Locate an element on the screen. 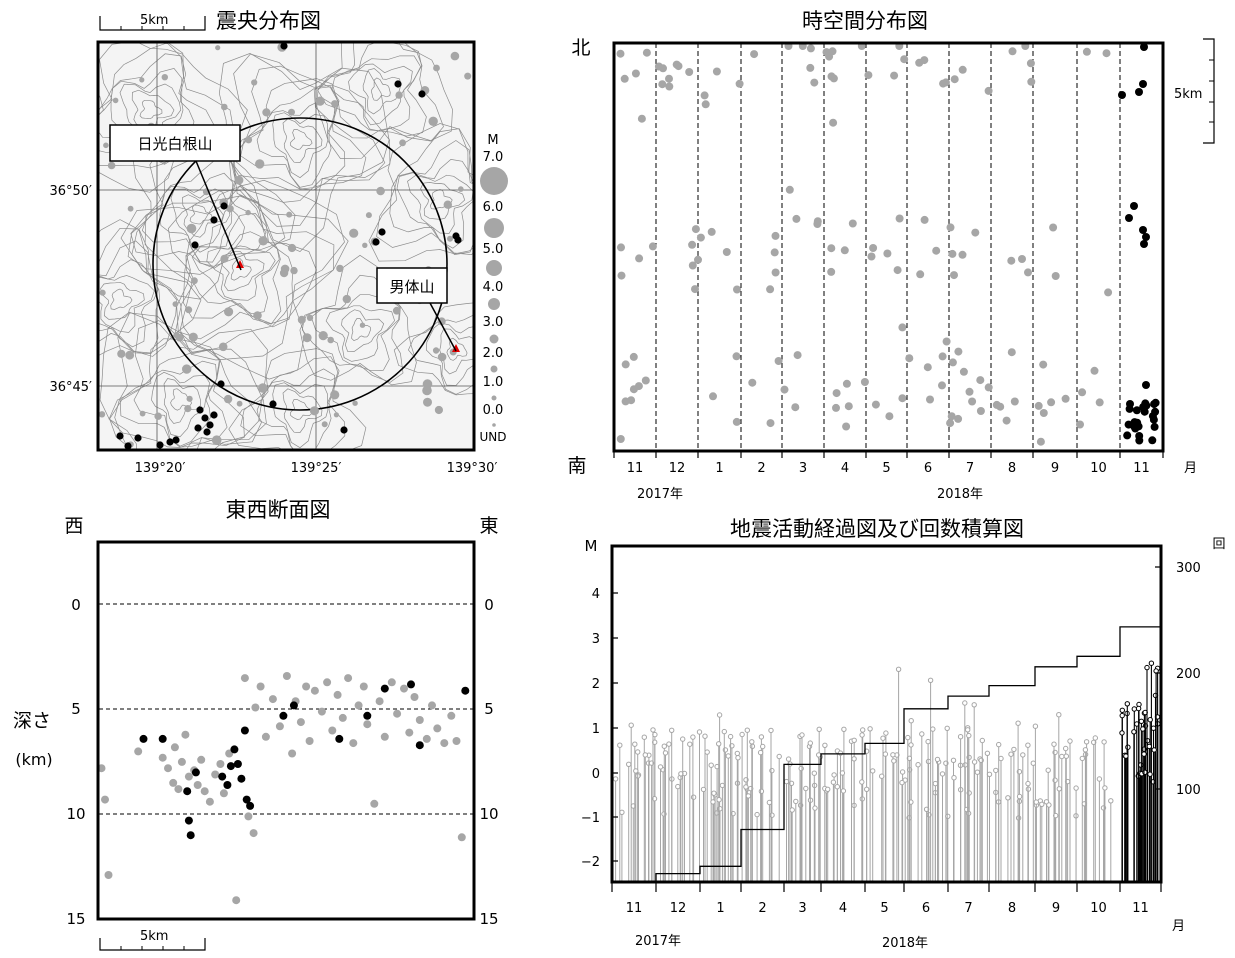  mag-legend-6: 6.0 is located at coordinates (493, 207).